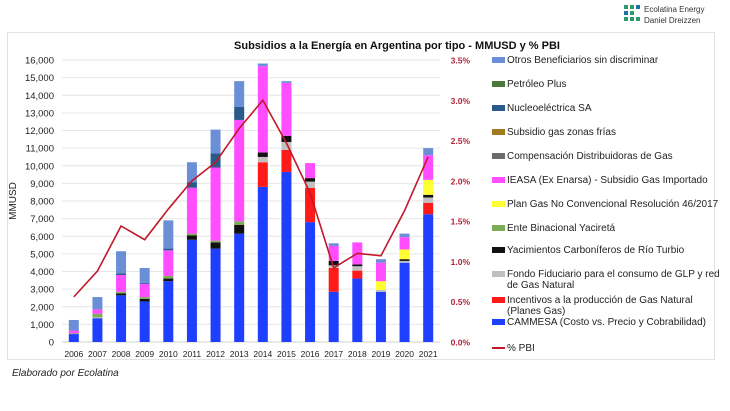 Image resolution: width=730 pixels, height=411 pixels. I want to click on y2-tick-label: 2.5%, so click(461, 141).